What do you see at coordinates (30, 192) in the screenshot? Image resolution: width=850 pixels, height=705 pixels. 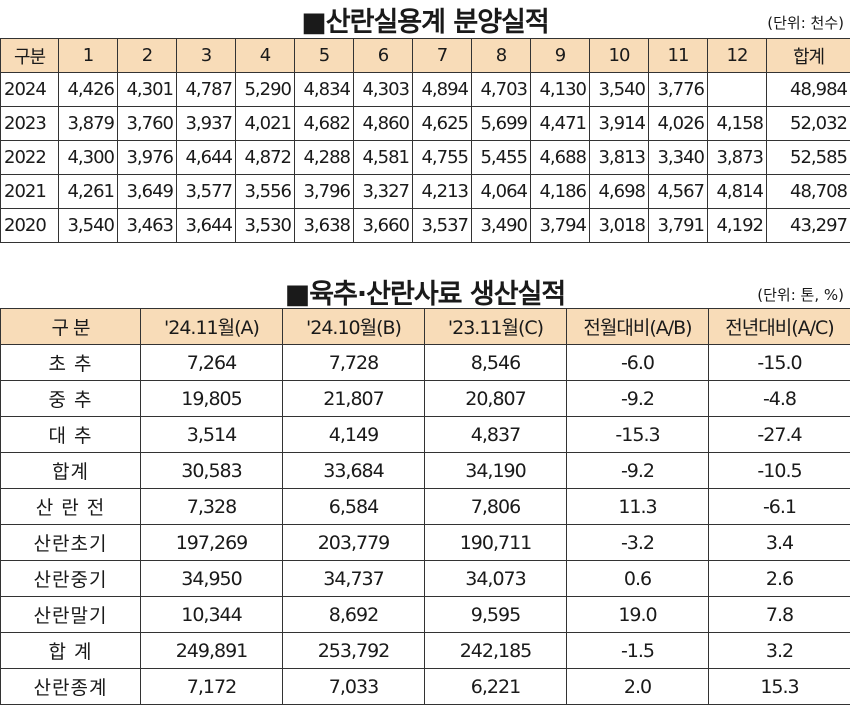 I see `row-label: 2021` at bounding box center [30, 192].